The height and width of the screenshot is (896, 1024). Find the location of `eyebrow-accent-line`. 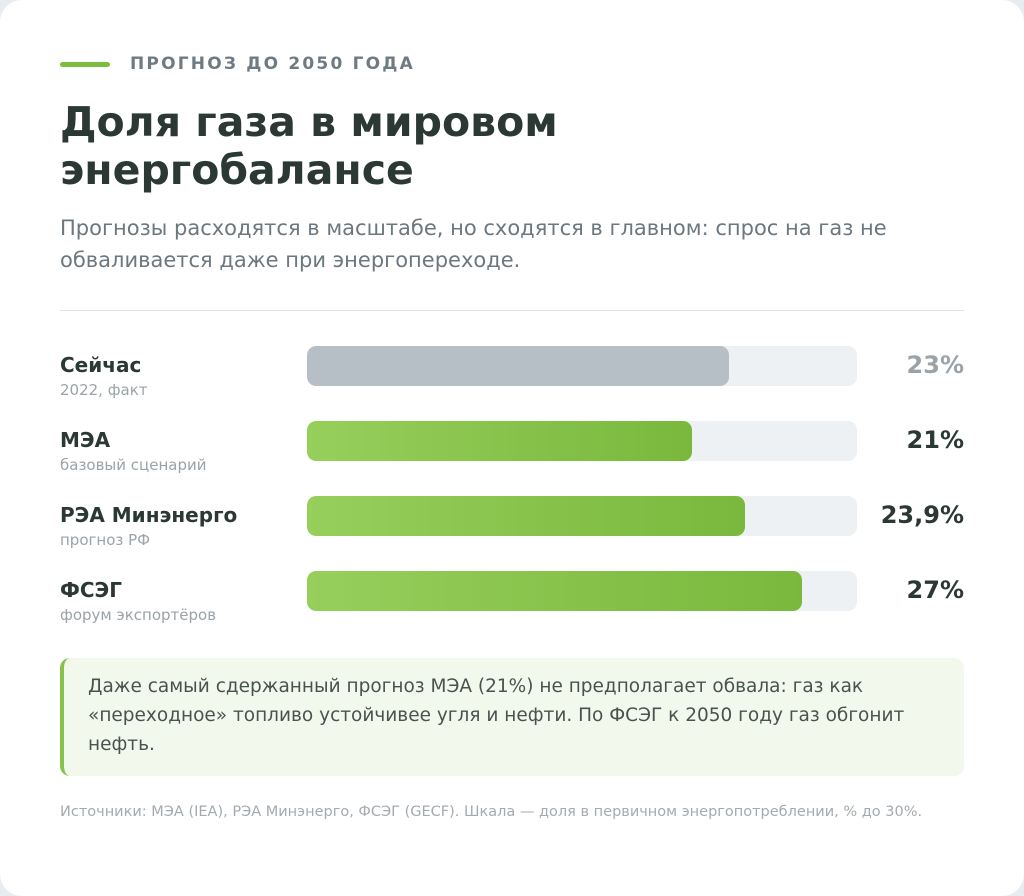

eyebrow-accent-line is located at coordinates (85, 64).